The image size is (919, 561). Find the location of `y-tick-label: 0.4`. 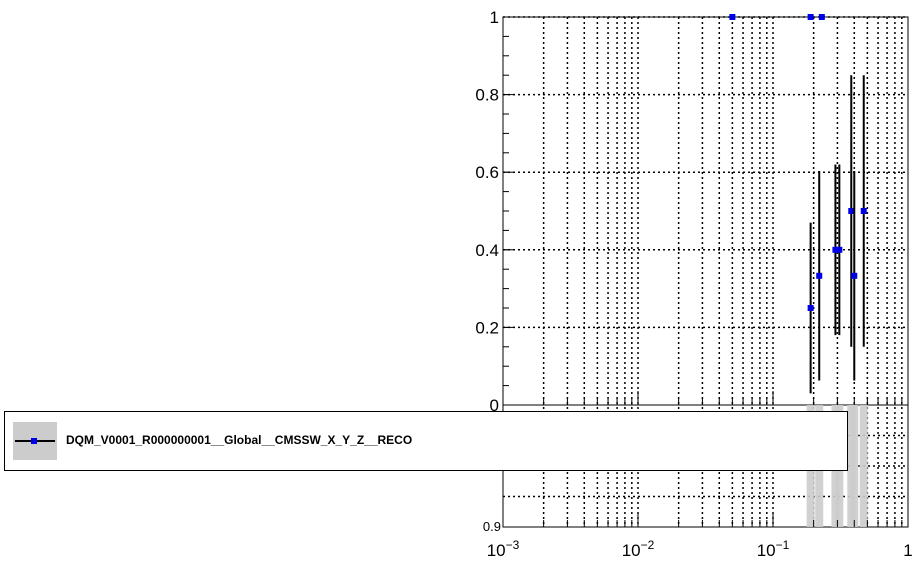

y-tick-label: 0.4 is located at coordinates (487, 250).